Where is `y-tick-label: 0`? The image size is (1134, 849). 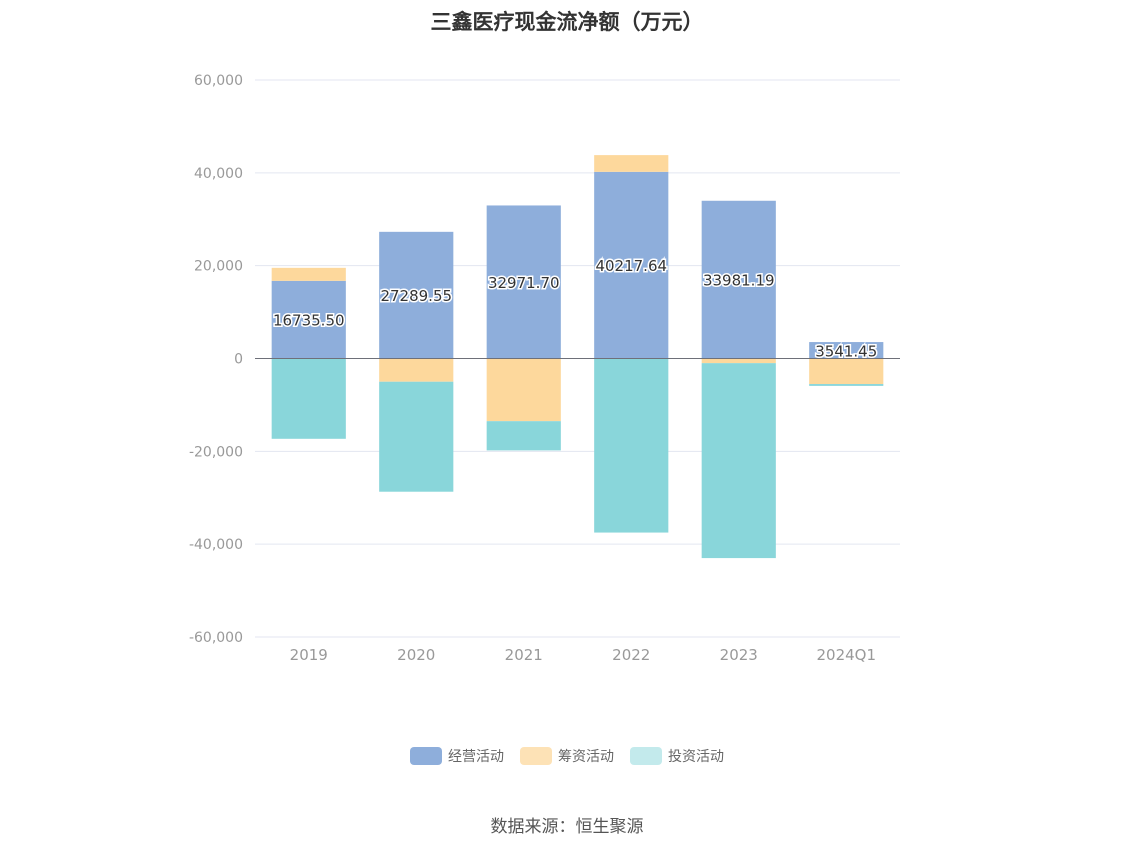
y-tick-label: 0 is located at coordinates (238, 360).